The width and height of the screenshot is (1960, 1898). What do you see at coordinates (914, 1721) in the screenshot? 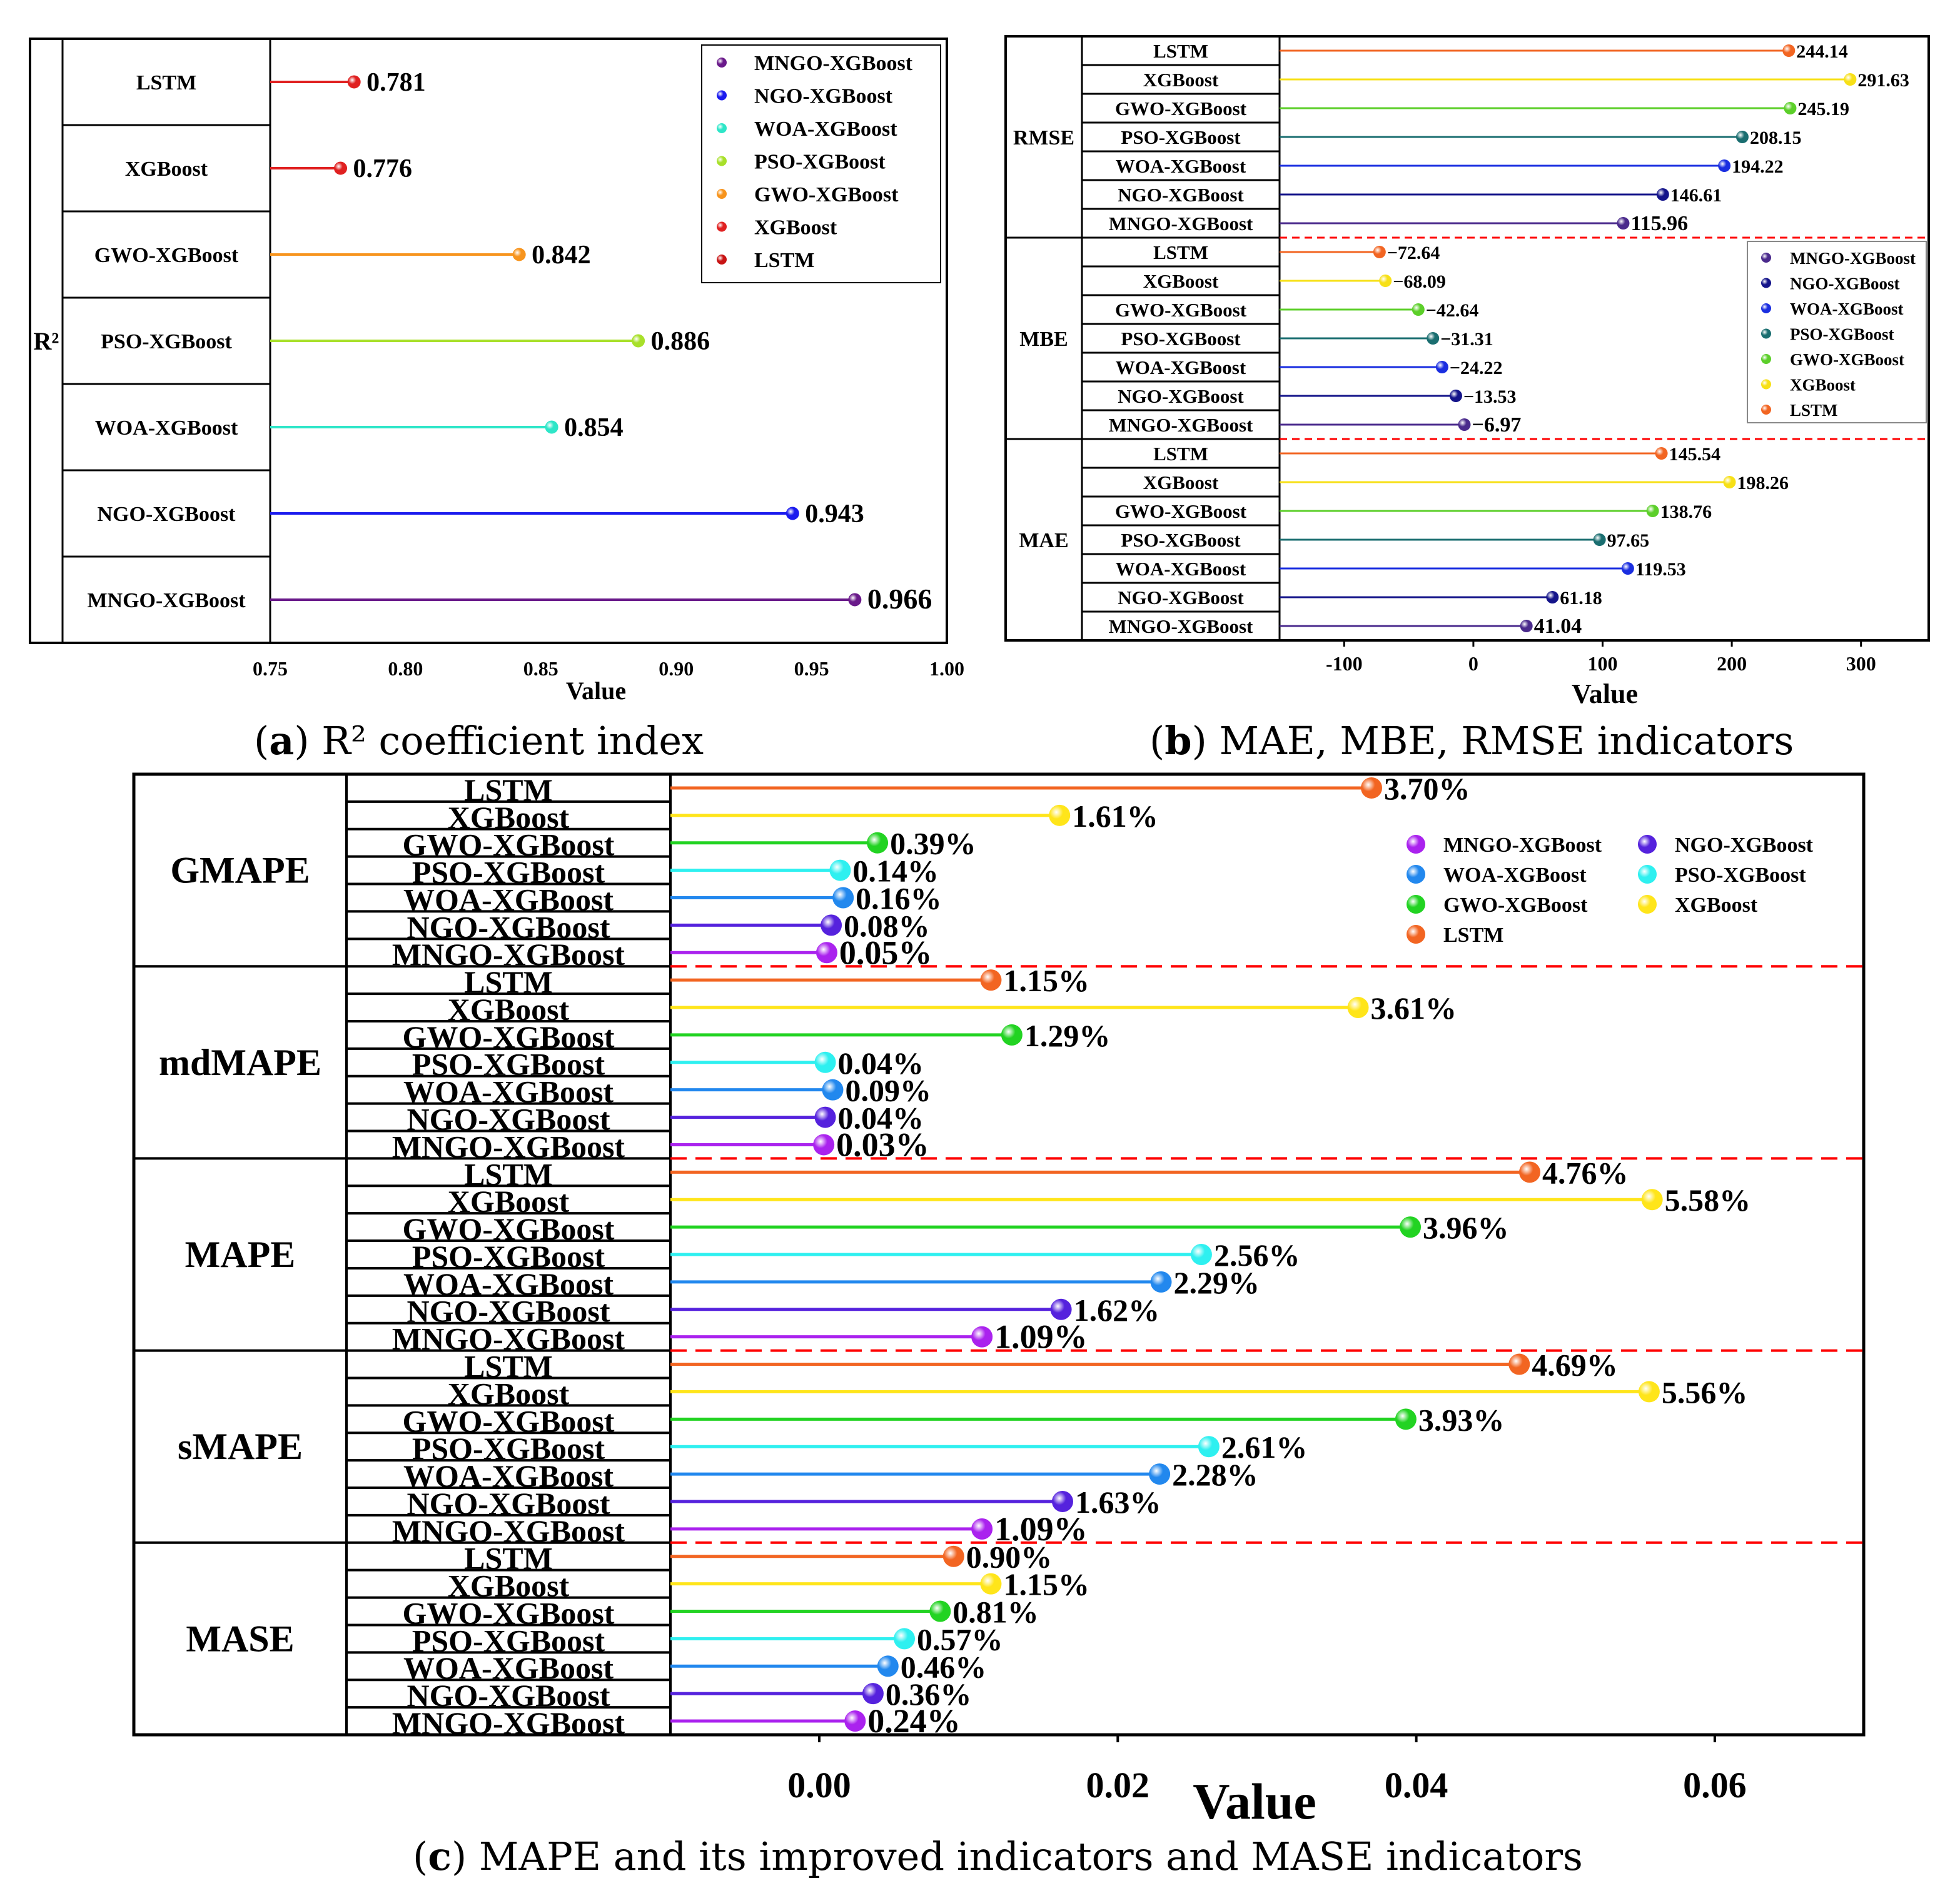
I see `panel-c-value-label: 0.24%` at bounding box center [914, 1721].